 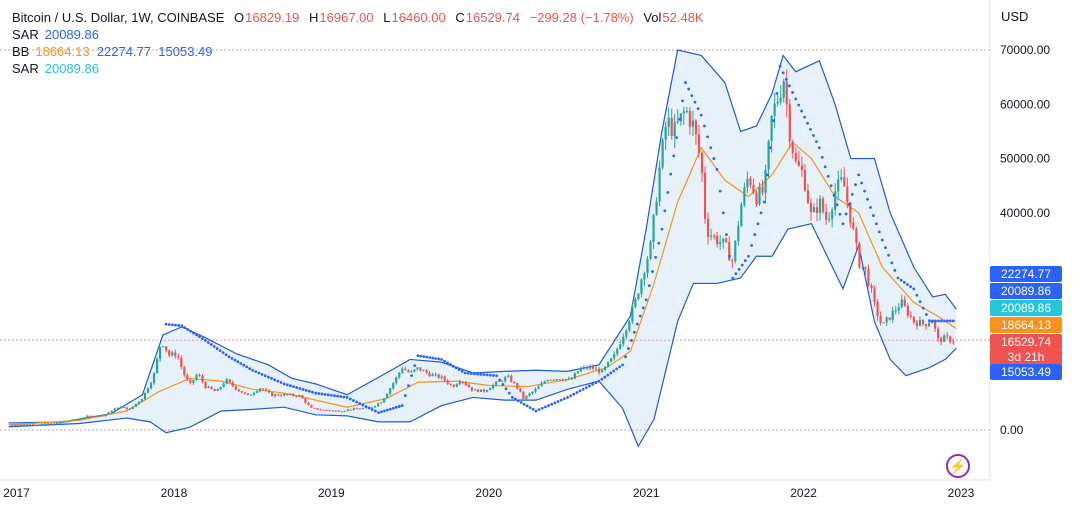 I want to click on sar-legend-row: SAR 20089.86, so click(x=361, y=34).